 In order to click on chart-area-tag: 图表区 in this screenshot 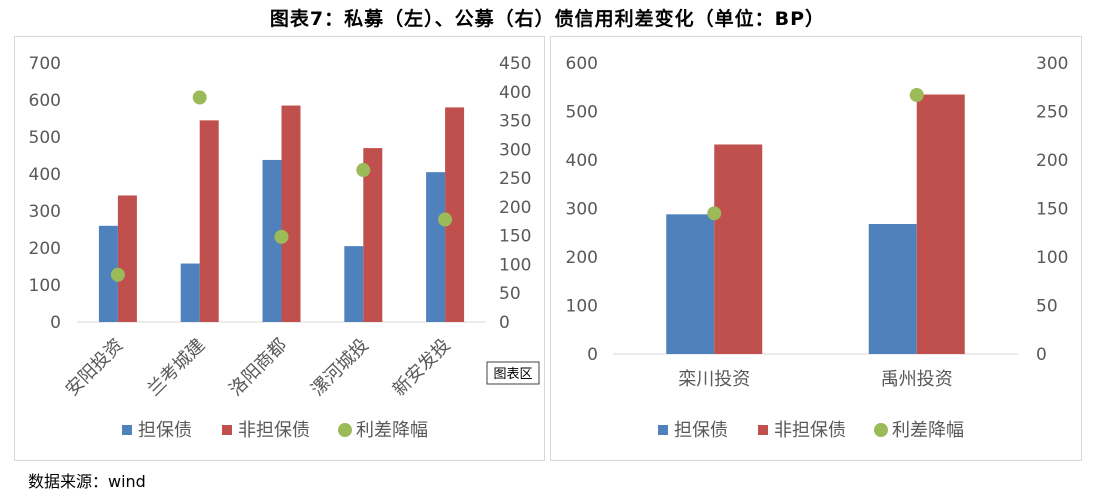, I will do `click(513, 373)`.